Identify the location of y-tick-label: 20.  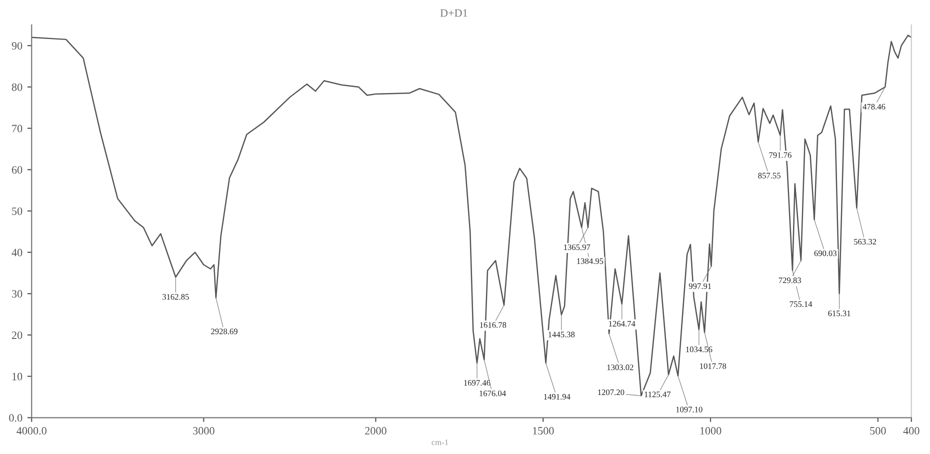
(17, 335).